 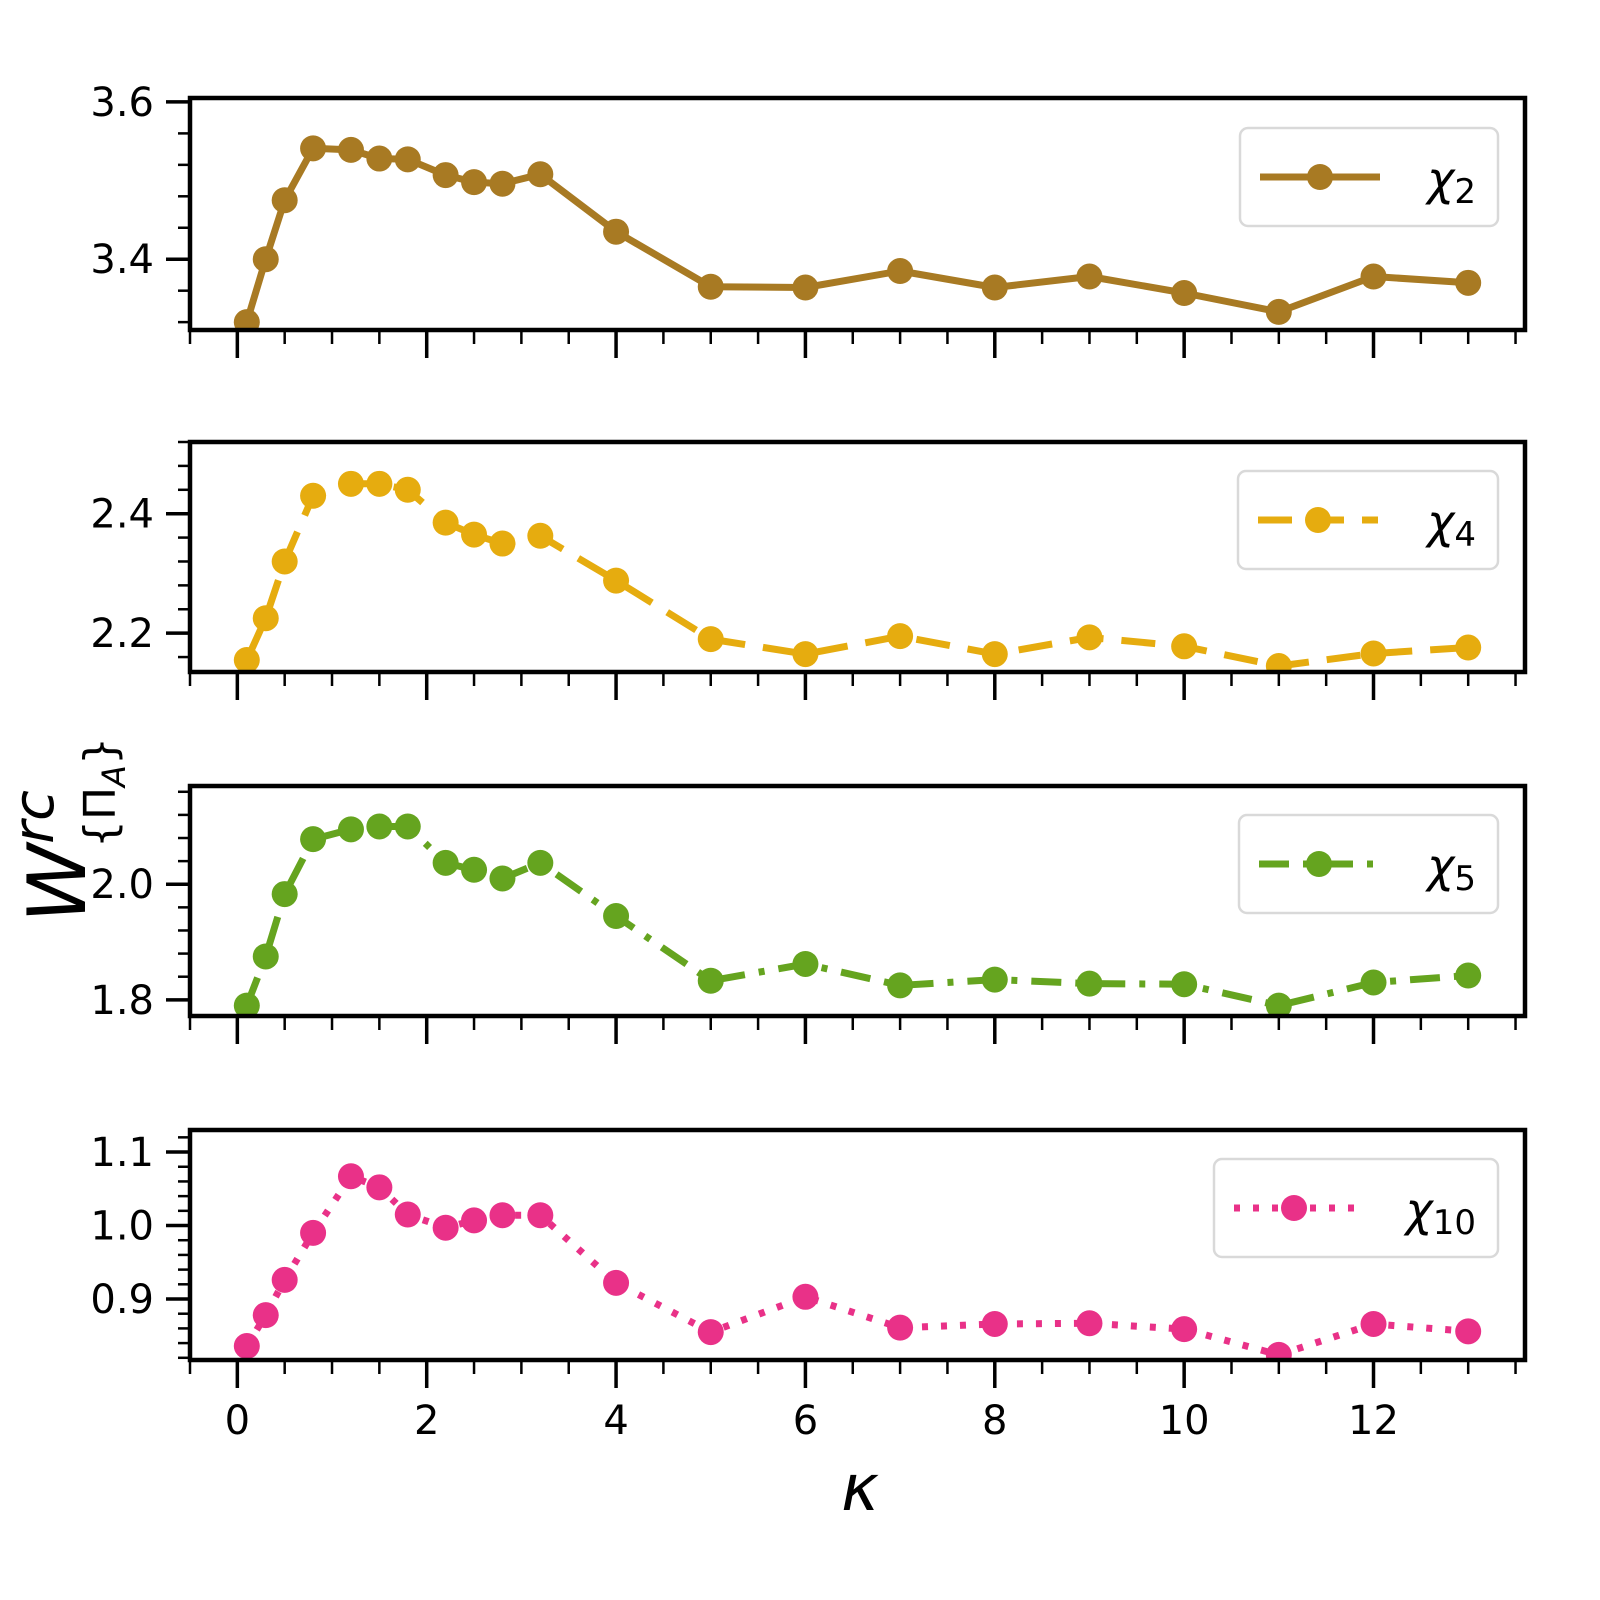 What do you see at coordinates (857, 1261) in the screenshot?
I see `series-χ10` at bounding box center [857, 1261].